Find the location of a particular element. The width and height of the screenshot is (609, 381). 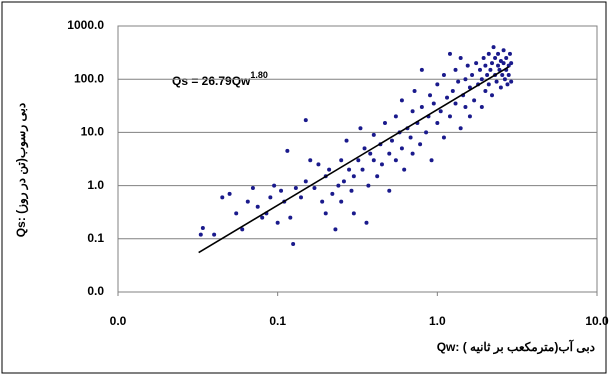

x-tick-label: 1.0 is located at coordinates (437, 321).